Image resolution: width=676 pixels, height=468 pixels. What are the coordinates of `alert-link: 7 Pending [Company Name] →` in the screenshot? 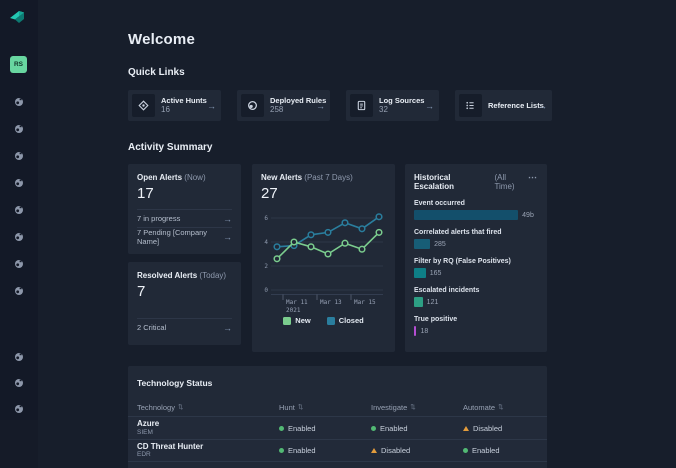 It's located at (184, 236).